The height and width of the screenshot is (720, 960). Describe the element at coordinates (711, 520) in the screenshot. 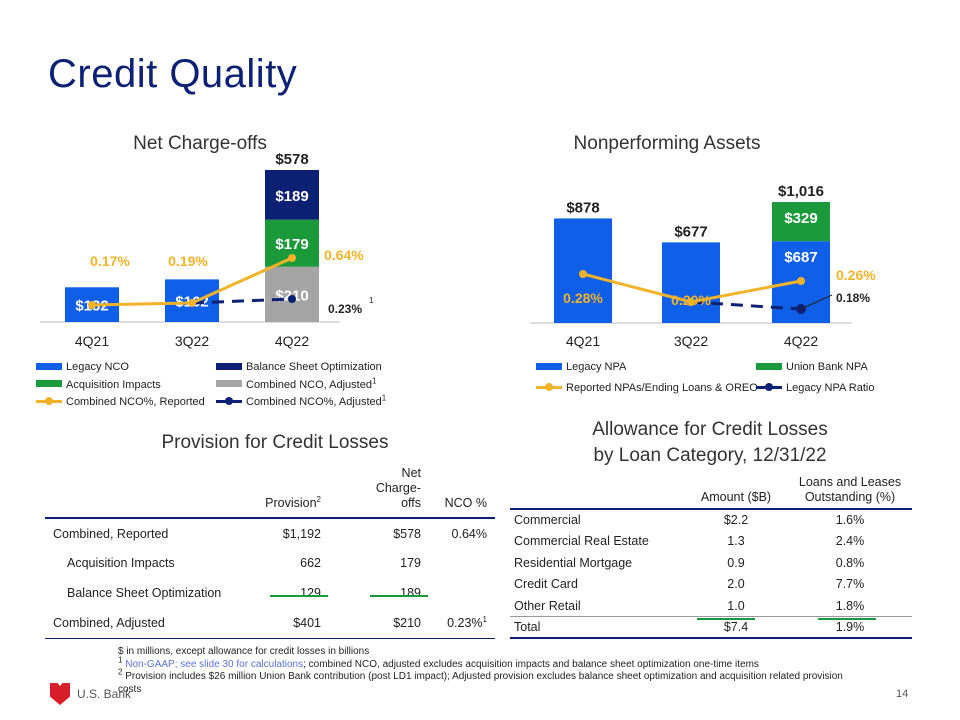

I see `allowance-row-commercial: Commercial $2.2 1.6%` at that location.